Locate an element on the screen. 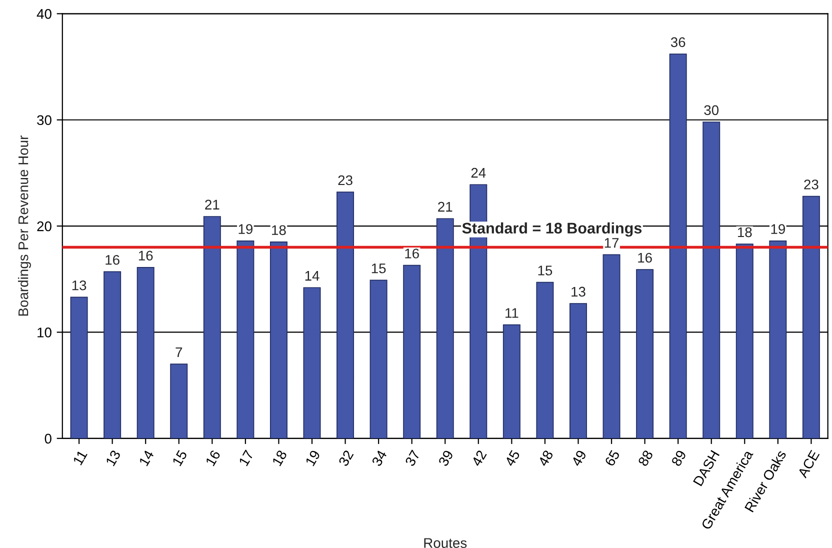  data-label: 7 is located at coordinates (179, 352).